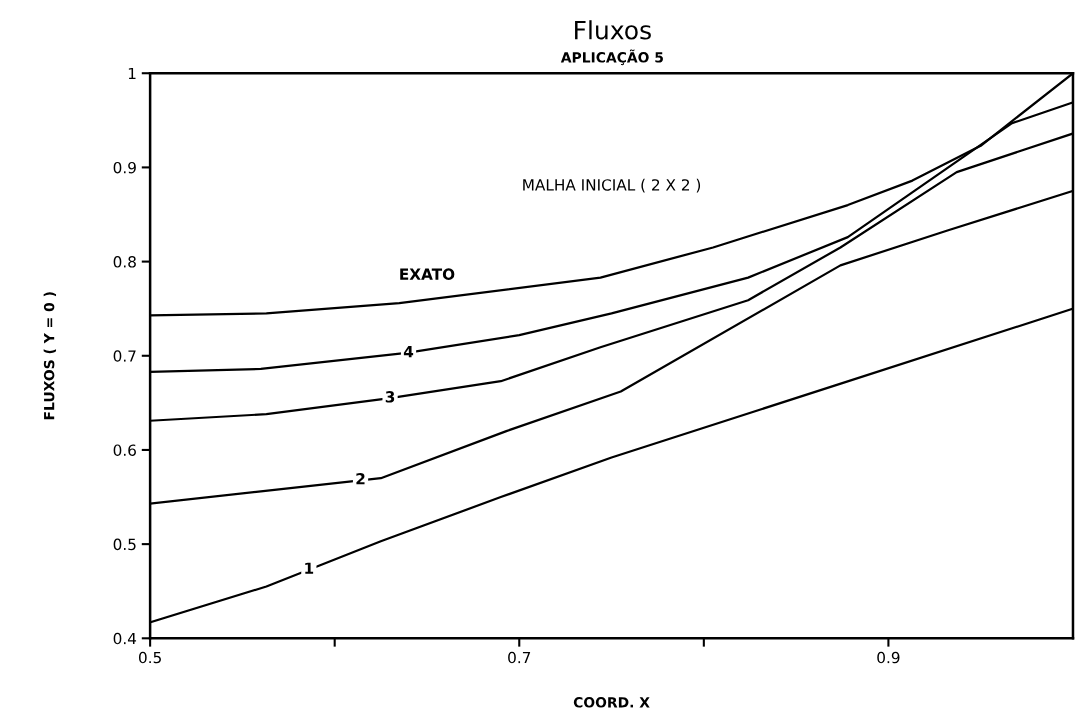 The width and height of the screenshot is (1080, 718). I want to click on annotation: 2, so click(360, 478).